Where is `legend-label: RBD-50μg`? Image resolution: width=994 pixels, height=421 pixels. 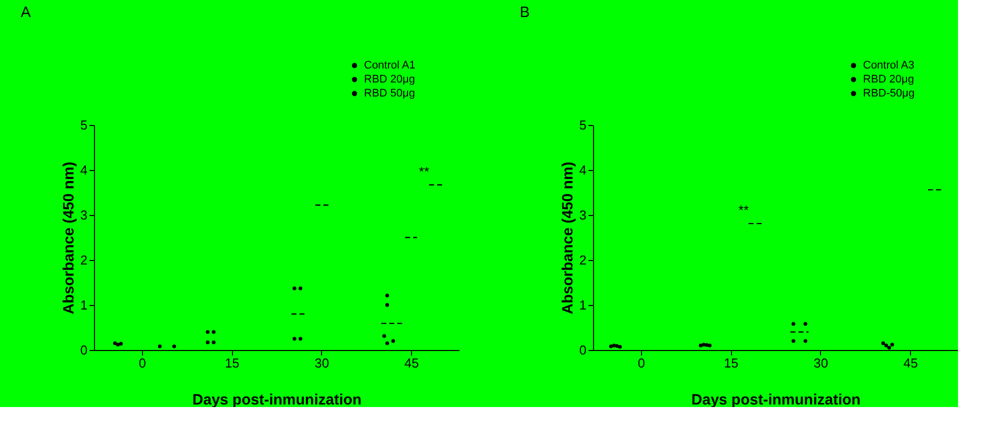 legend-label: RBD-50μg is located at coordinates (889, 94).